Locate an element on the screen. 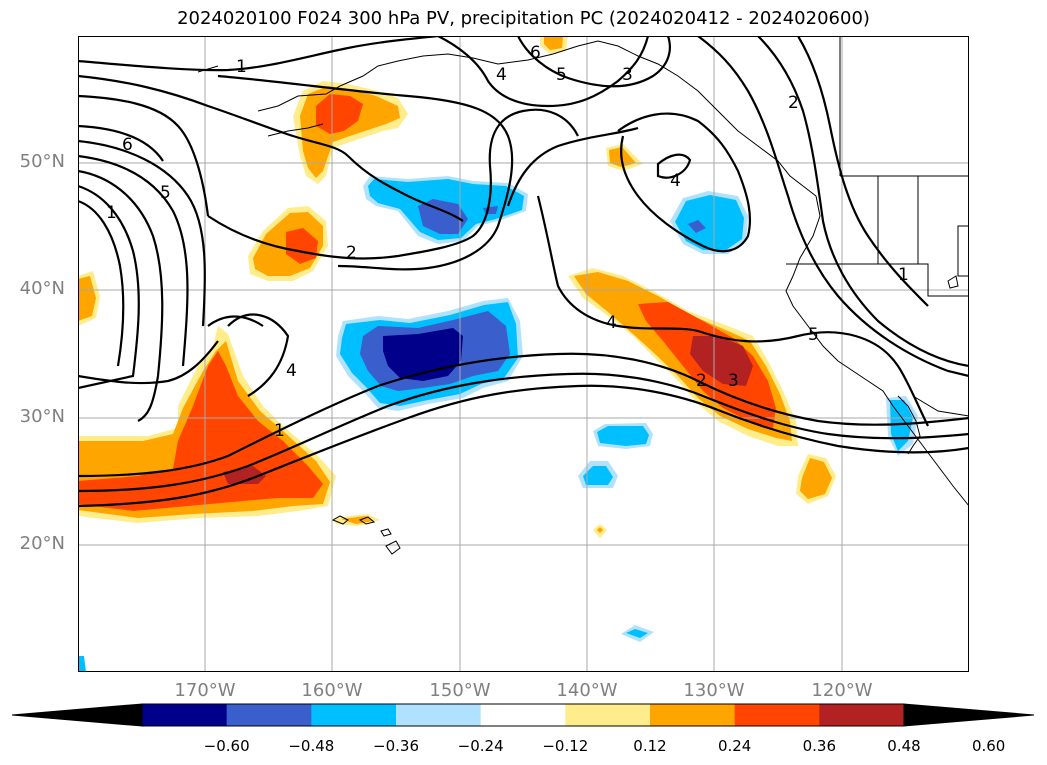 The image size is (1047, 765). lat-label: 20°N is located at coordinates (42, 543).